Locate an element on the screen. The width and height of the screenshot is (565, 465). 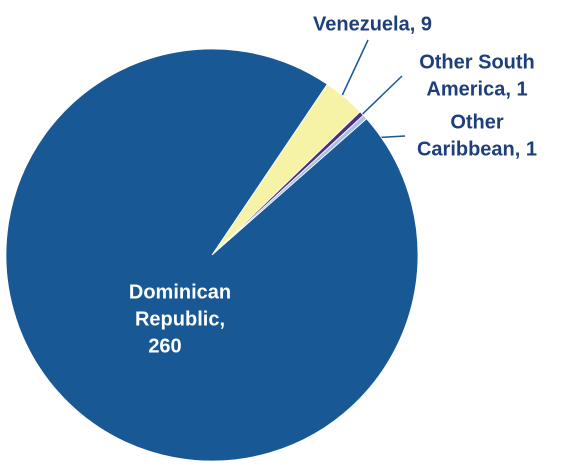
data-label: Dominican is located at coordinates (180, 292).